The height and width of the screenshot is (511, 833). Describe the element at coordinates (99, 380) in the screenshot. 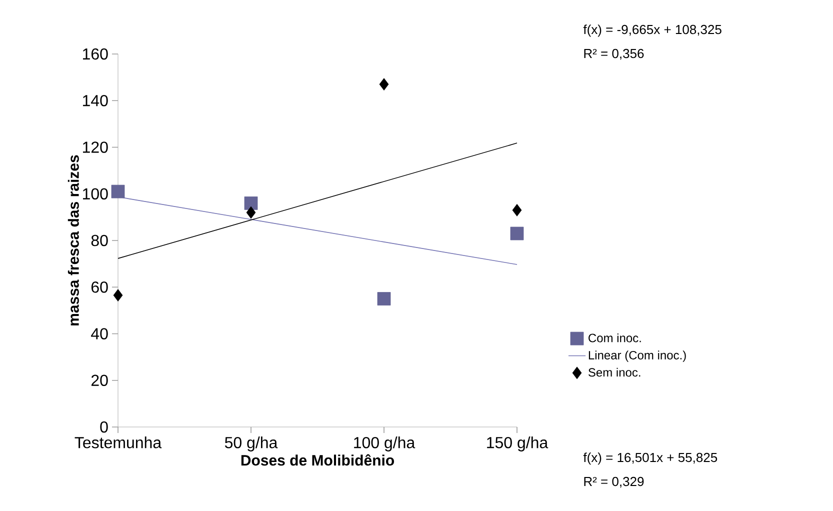

I see `y-tick-label: 20` at that location.